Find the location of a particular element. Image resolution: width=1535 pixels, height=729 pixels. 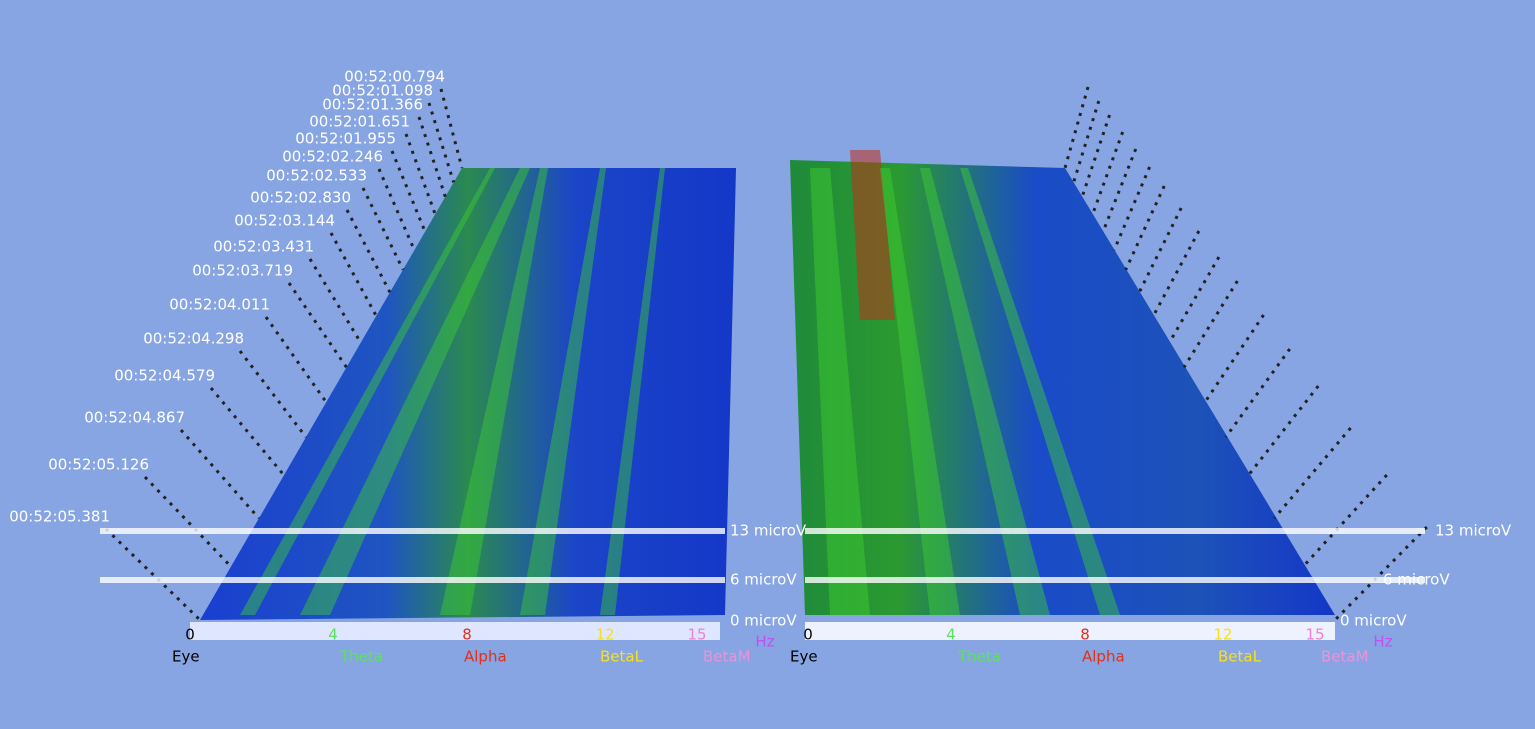

time-label: 00:52:04.011 is located at coordinates (219, 305).